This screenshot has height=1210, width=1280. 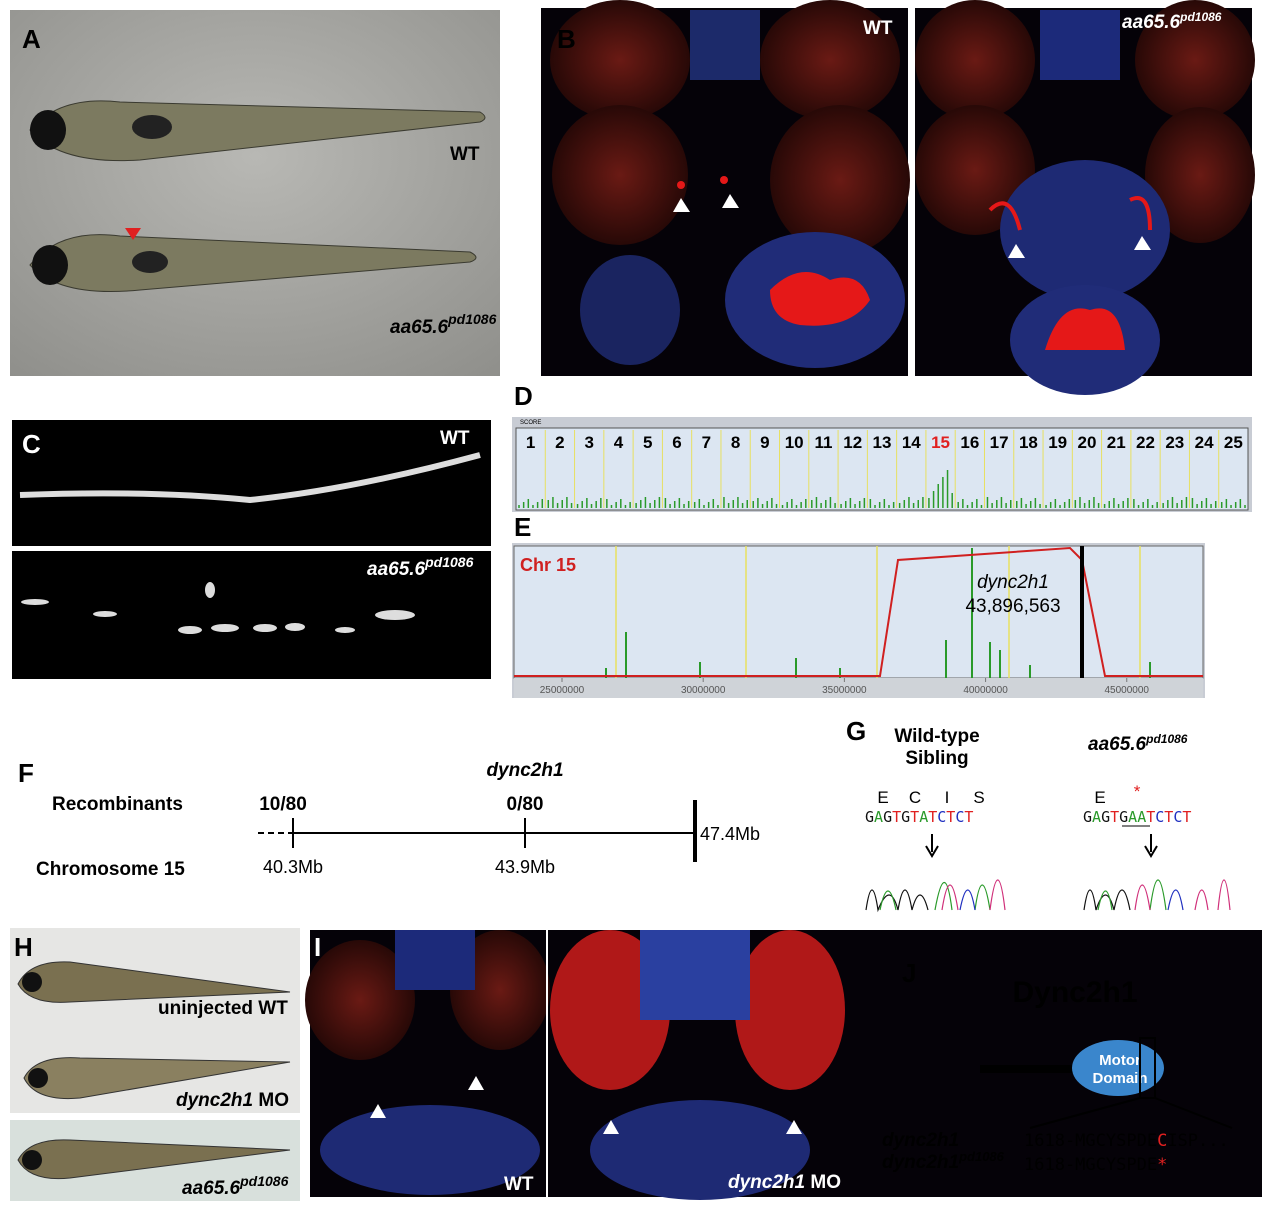 What do you see at coordinates (909, 973) in the screenshot?
I see `panel-letter: J` at bounding box center [909, 973].